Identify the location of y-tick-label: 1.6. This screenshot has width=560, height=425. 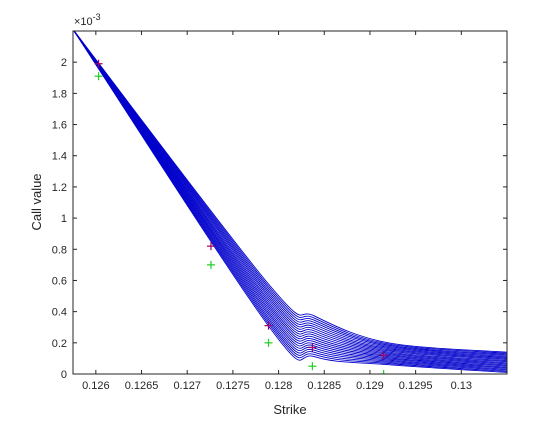
(59, 126).